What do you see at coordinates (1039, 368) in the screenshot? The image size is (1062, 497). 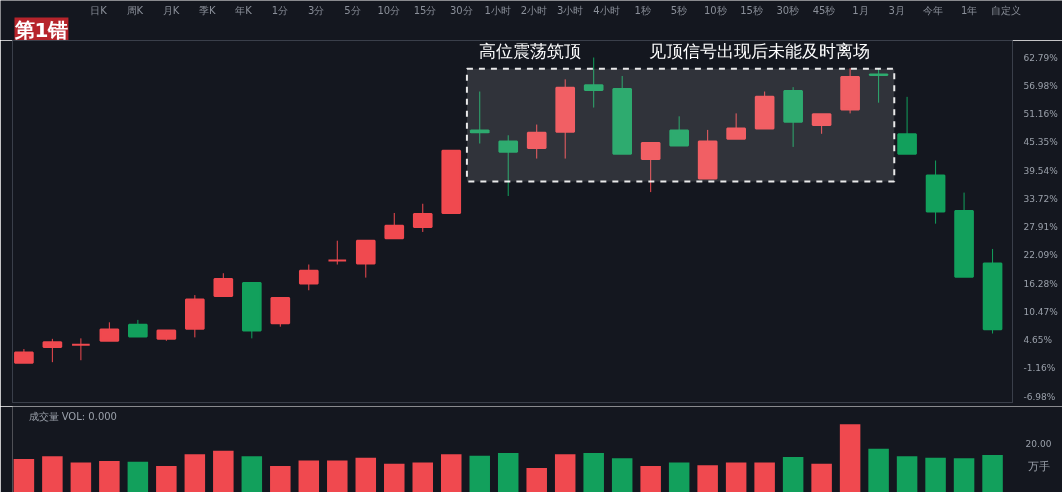 I see `y-tick-label: -1.16%` at bounding box center [1039, 368].